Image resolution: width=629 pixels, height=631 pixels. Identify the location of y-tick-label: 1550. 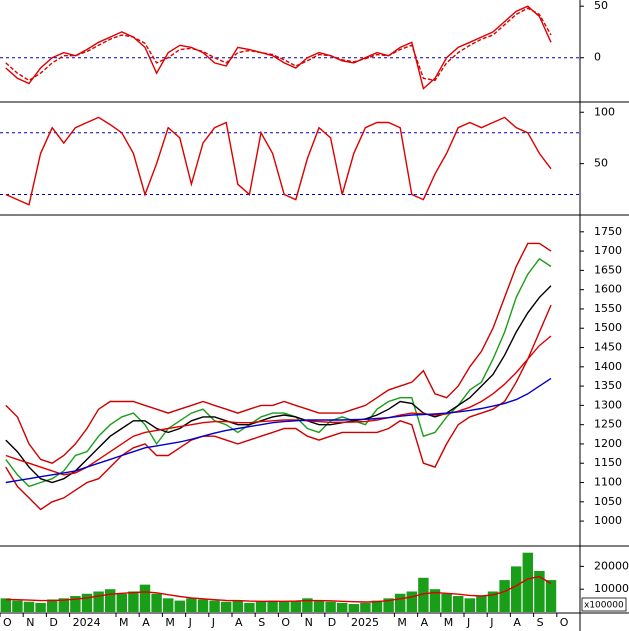
(608, 308).